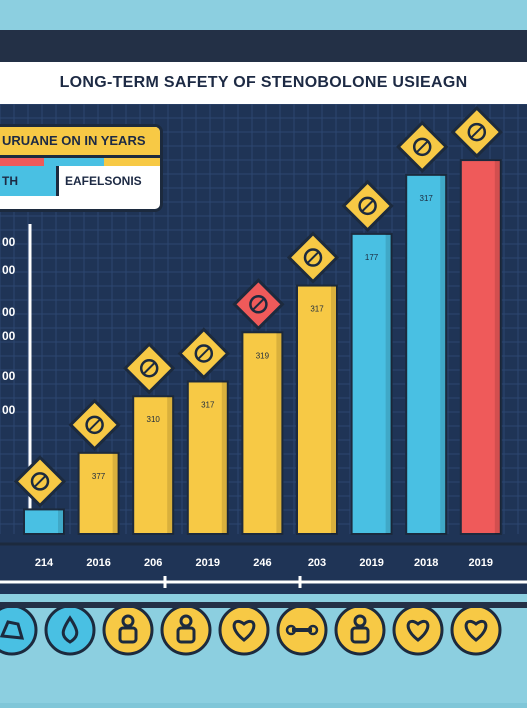 Image resolution: width=527 pixels, height=708 pixels. I want to click on icon-strip-divider, so click(263, 605).